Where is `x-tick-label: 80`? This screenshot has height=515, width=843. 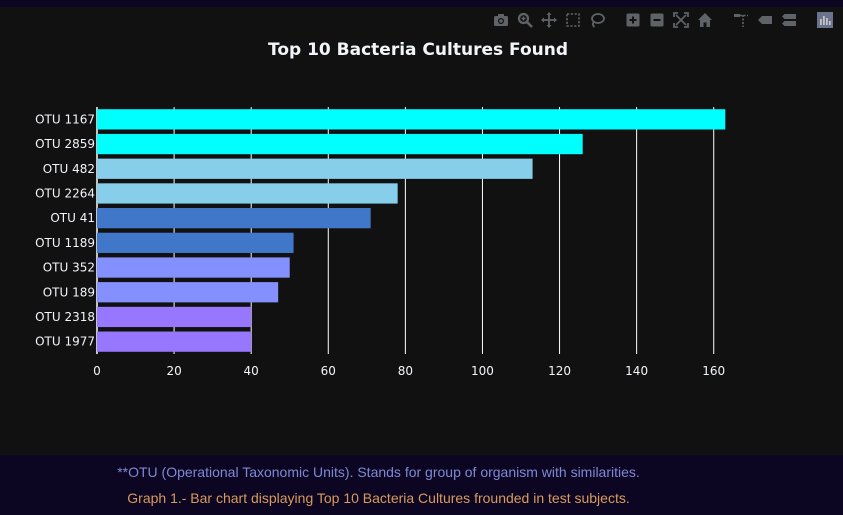
x-tick-label: 80 is located at coordinates (405, 371).